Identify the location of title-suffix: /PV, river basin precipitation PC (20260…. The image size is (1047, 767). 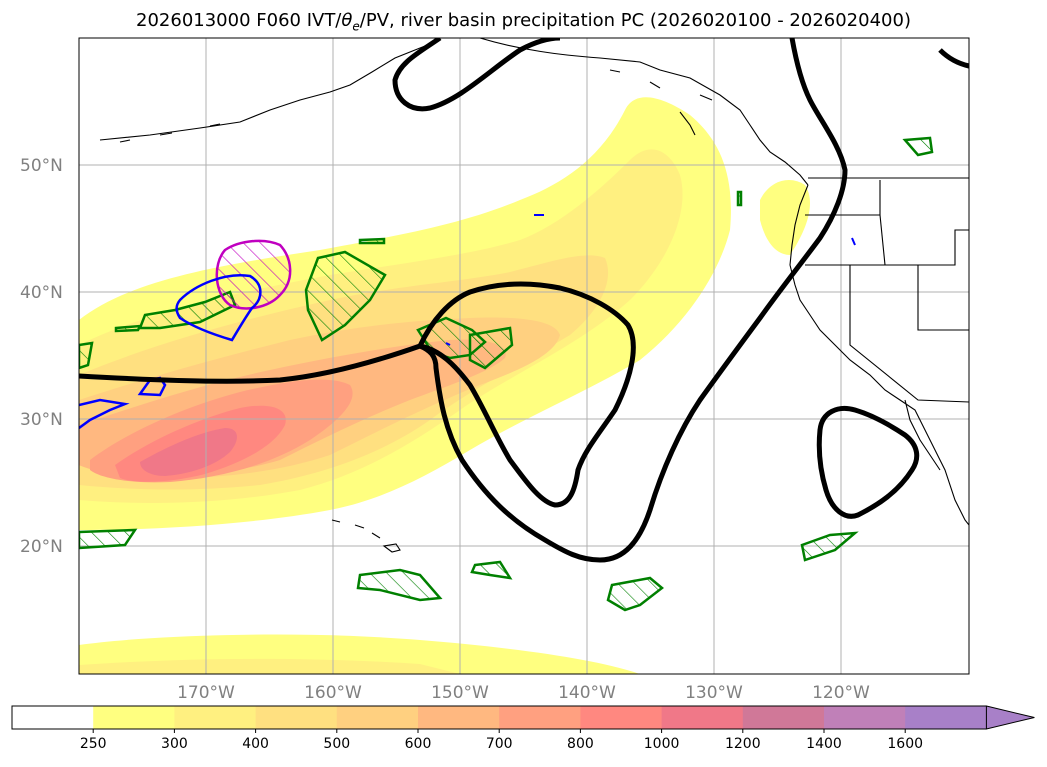
(635, 20).